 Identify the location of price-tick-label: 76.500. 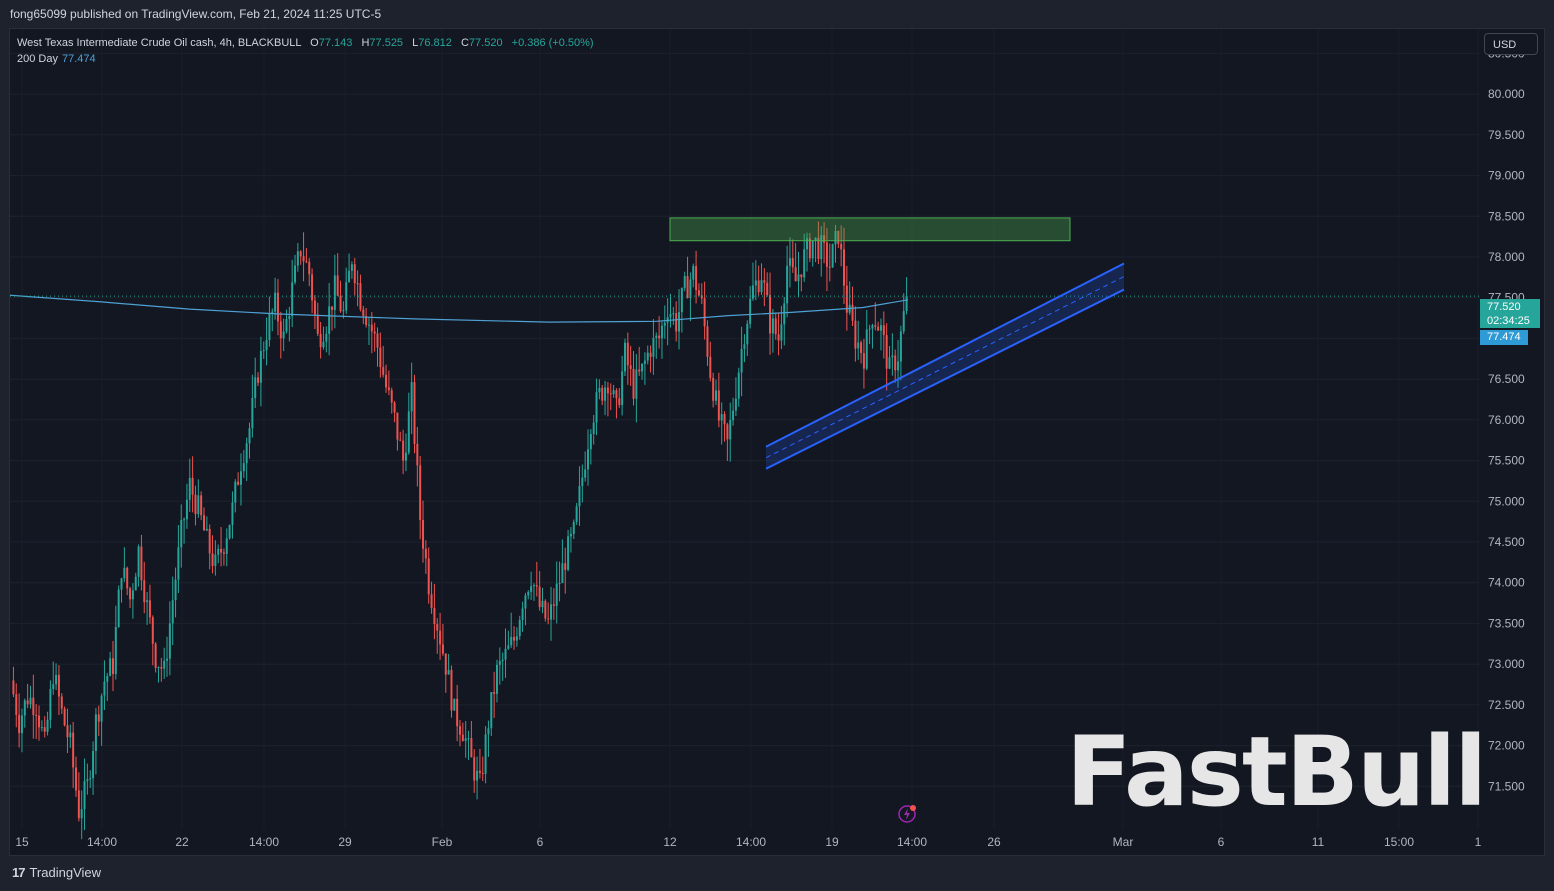
(1506, 379).